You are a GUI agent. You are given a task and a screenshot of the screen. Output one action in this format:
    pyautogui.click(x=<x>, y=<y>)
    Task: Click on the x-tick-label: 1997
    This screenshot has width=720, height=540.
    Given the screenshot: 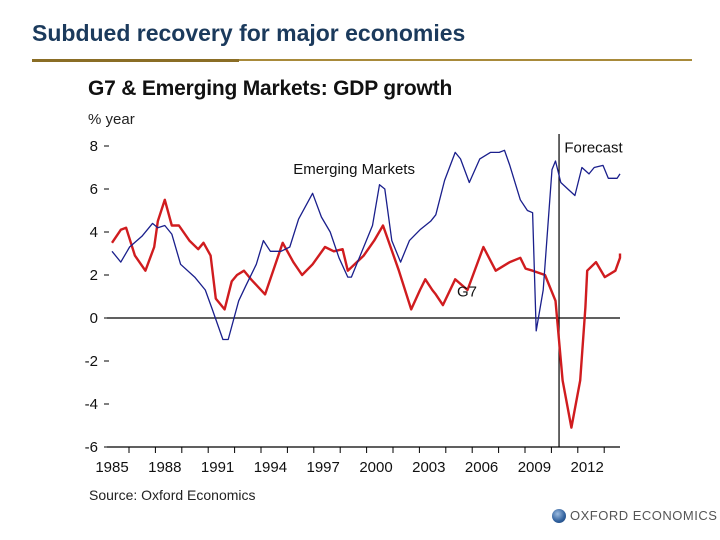 What is the action you would take?
    pyautogui.click(x=323, y=467)
    